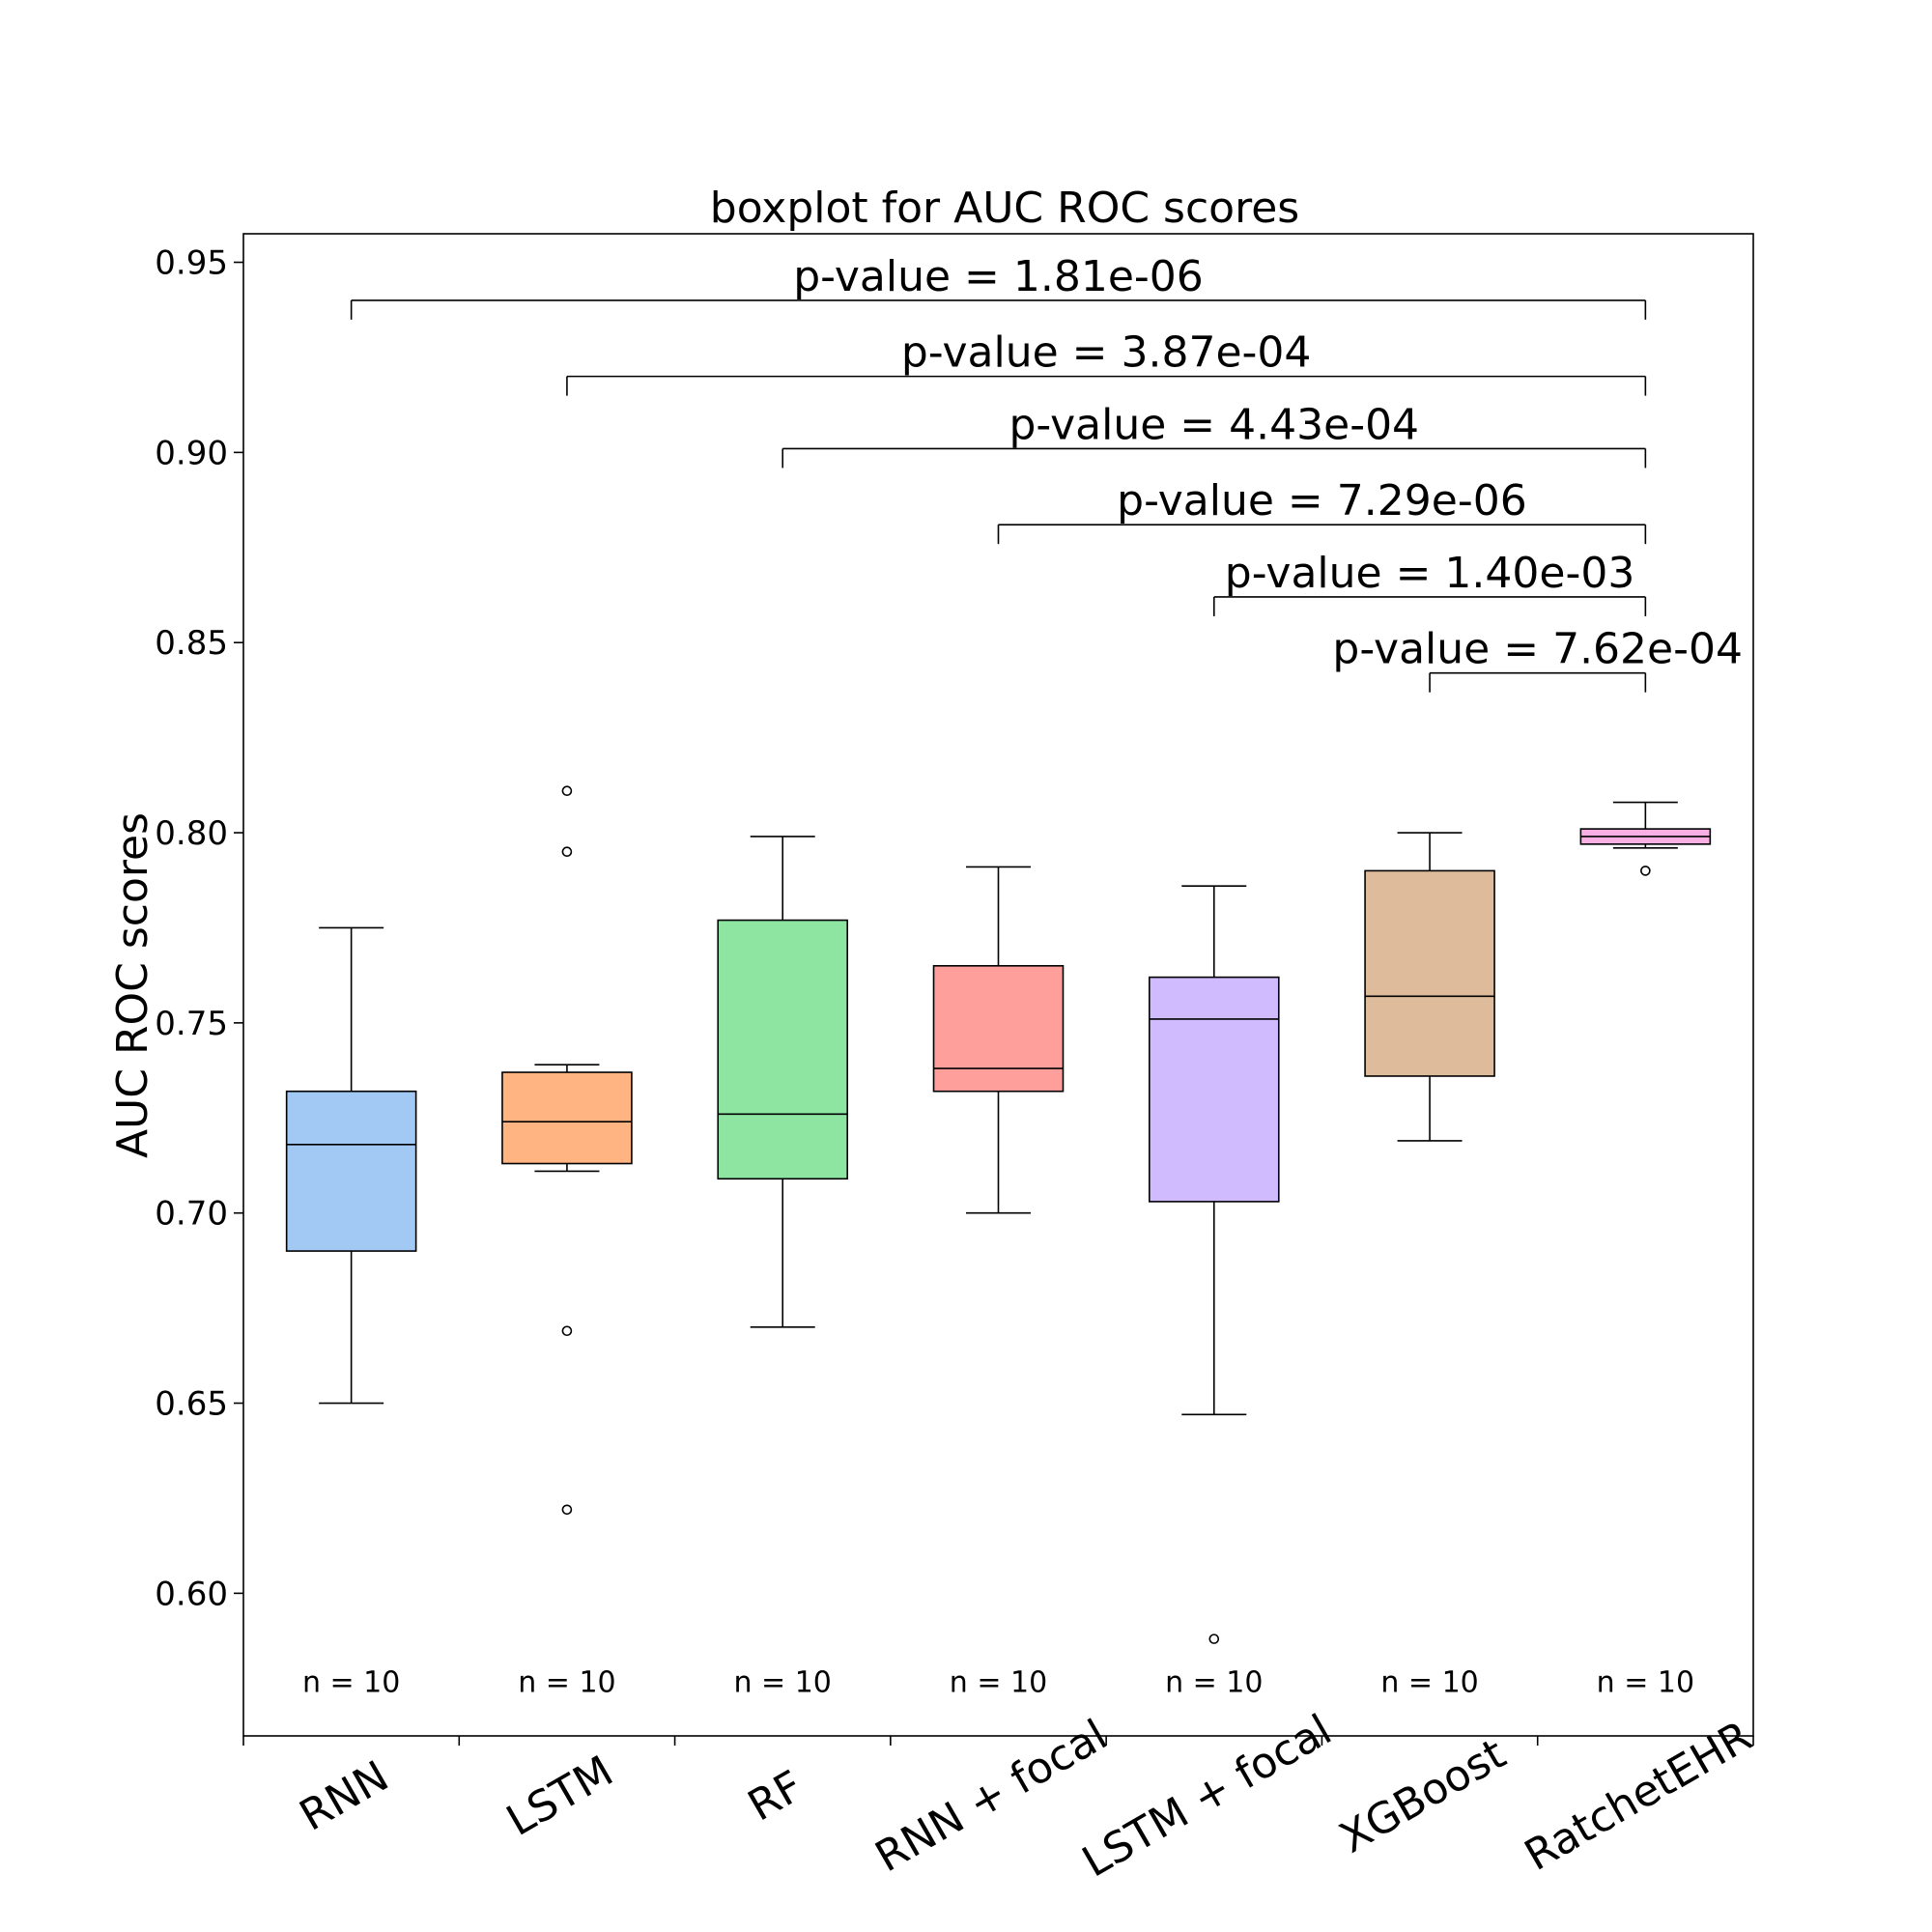 The width and height of the screenshot is (1932, 1932). I want to click on p-value-label: p-value = 4.43e-04, so click(1214, 424).